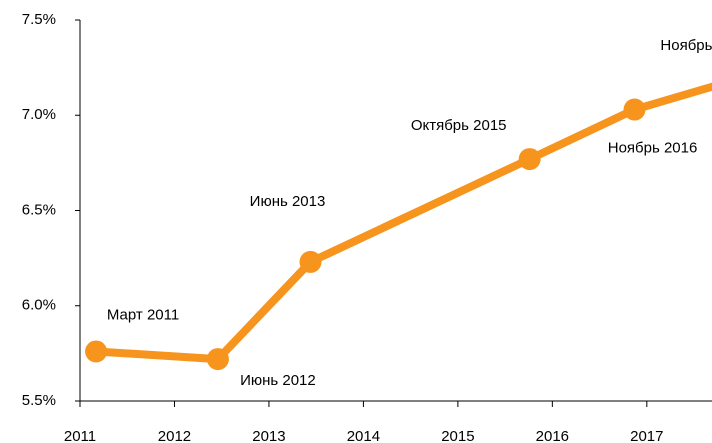  What do you see at coordinates (39, 400) in the screenshot?
I see `y-tick-label: 5.5%` at bounding box center [39, 400].